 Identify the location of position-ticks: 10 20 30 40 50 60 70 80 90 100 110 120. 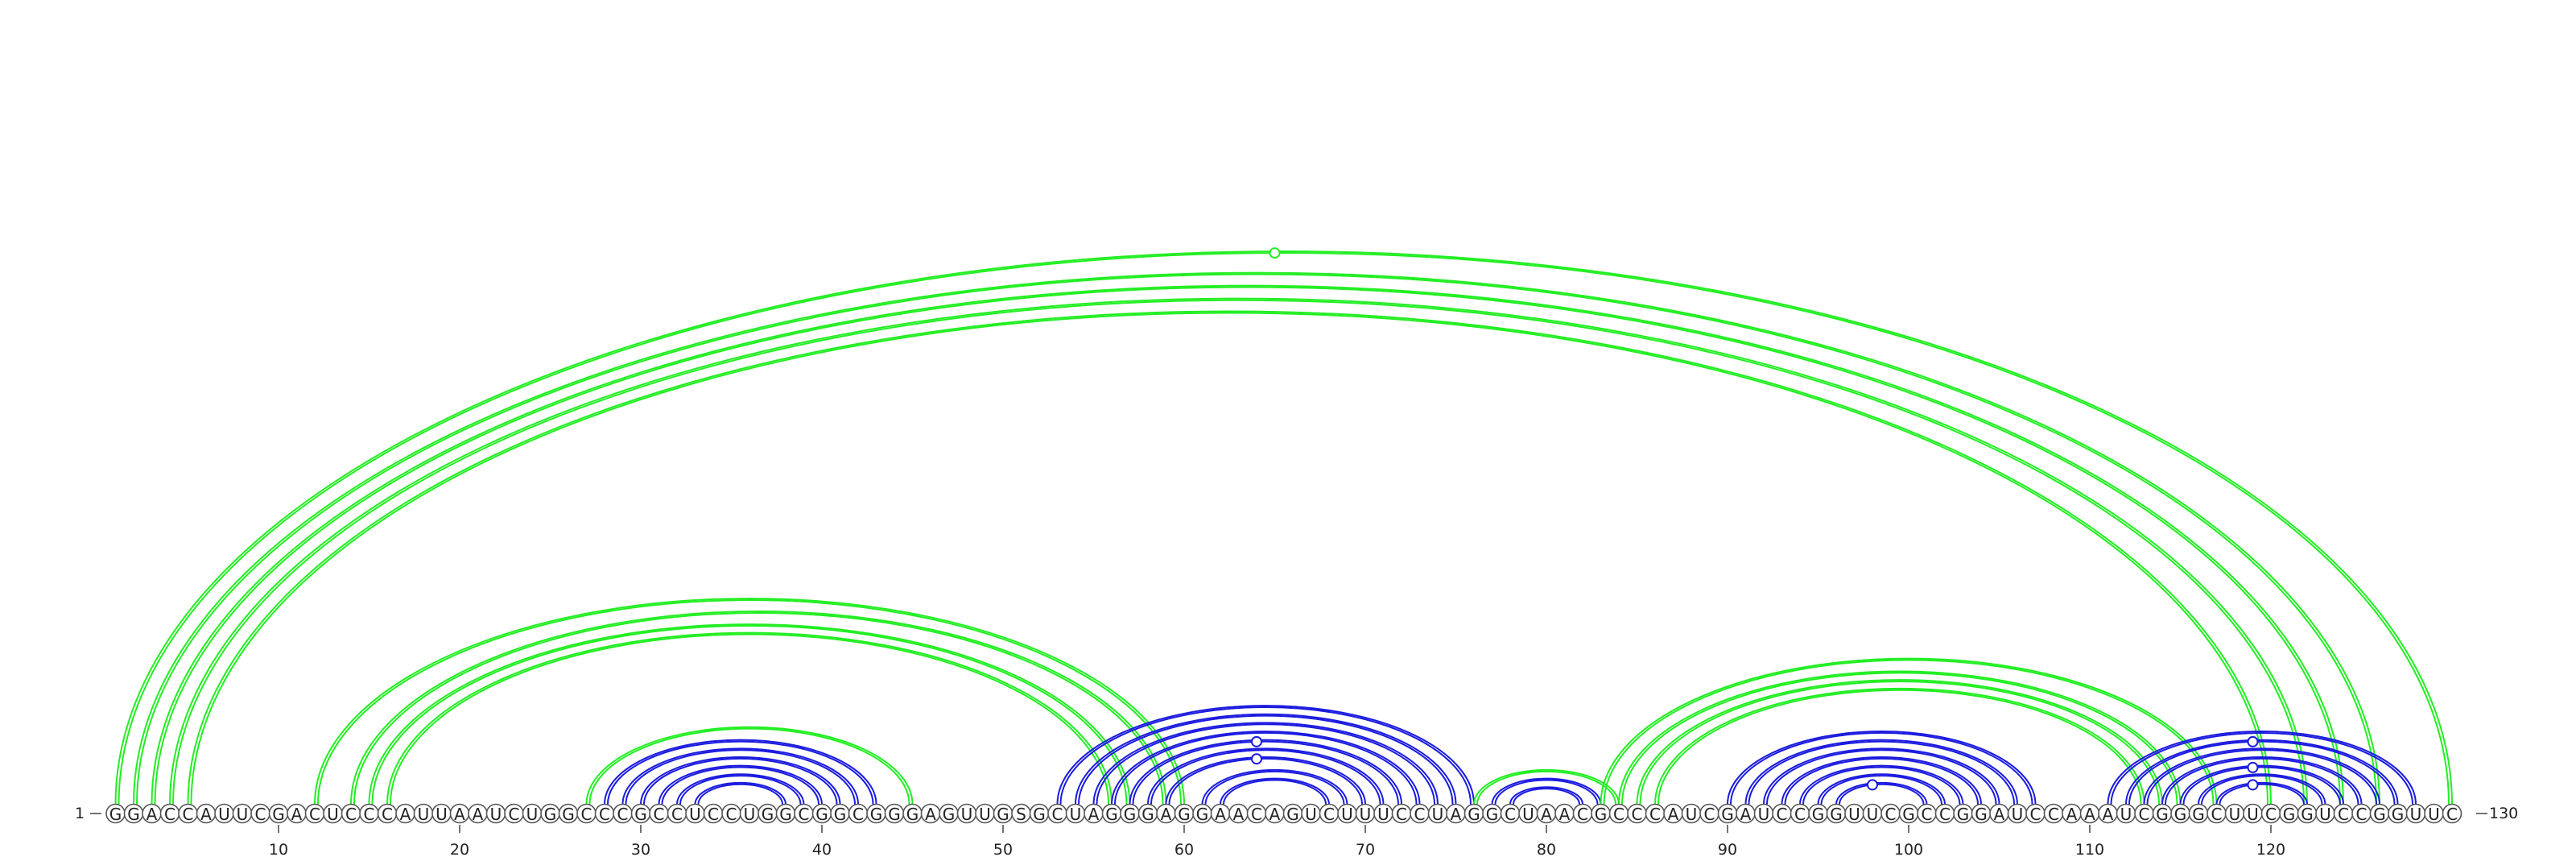
(1277, 841).